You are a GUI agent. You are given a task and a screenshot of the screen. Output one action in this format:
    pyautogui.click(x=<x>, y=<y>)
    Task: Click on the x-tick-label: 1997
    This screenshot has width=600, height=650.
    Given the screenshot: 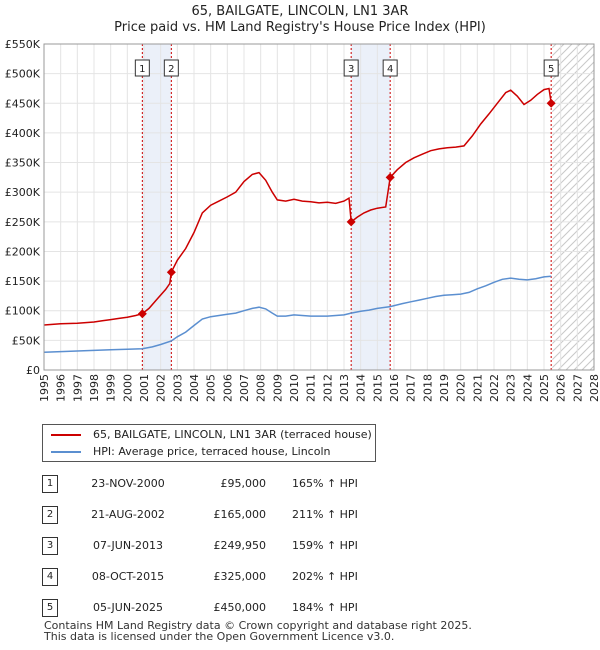 What is the action you would take?
    pyautogui.click(x=77, y=388)
    